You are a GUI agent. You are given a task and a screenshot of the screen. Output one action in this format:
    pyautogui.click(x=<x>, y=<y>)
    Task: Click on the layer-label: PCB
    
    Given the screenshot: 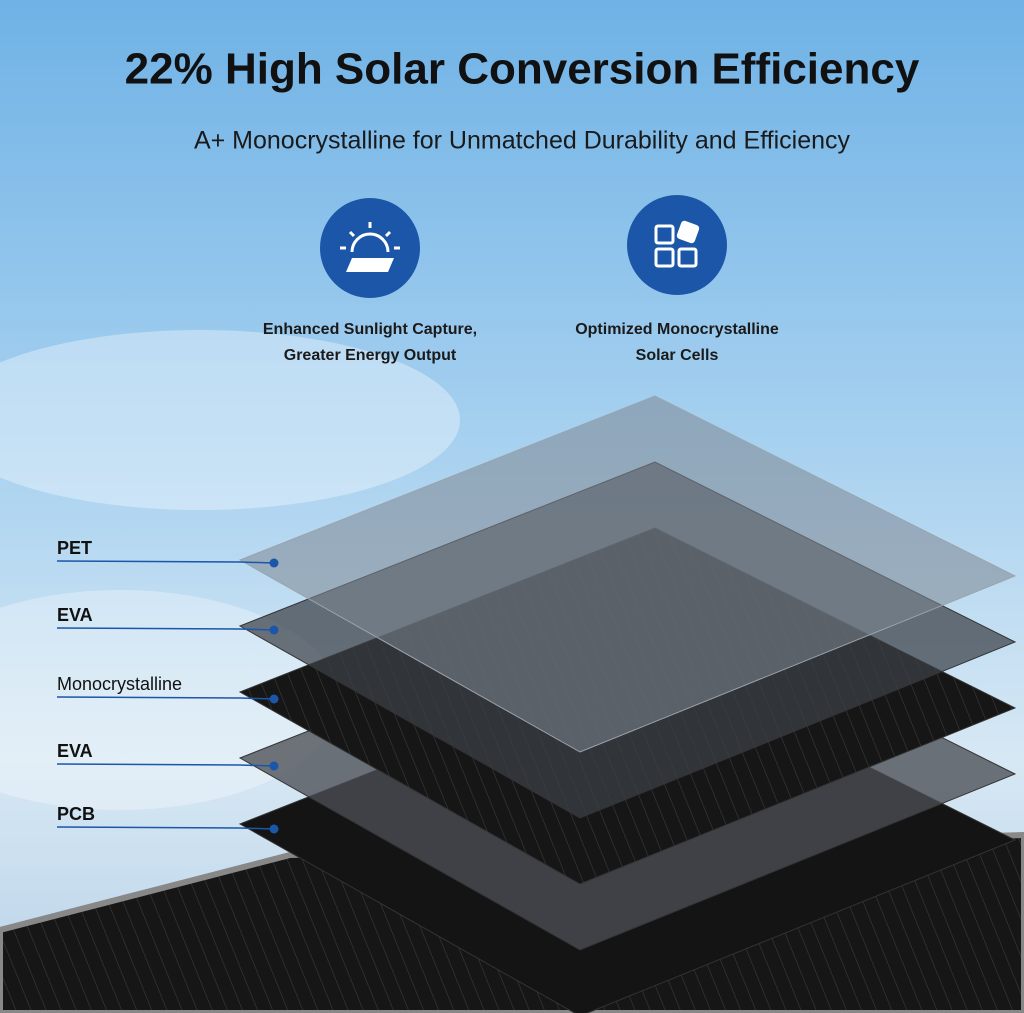 What is the action you would take?
    pyautogui.click(x=76, y=814)
    